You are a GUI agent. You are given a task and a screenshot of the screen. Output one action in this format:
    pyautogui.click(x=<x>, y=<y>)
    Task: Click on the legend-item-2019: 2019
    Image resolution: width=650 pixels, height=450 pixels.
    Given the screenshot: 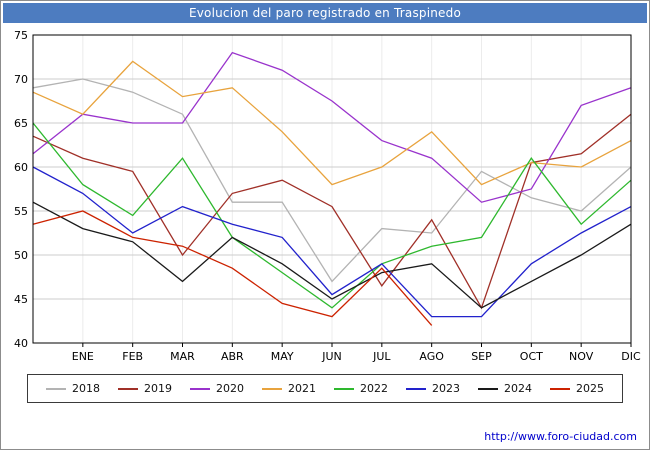 What is the action you would take?
    pyautogui.click(x=145, y=388)
    